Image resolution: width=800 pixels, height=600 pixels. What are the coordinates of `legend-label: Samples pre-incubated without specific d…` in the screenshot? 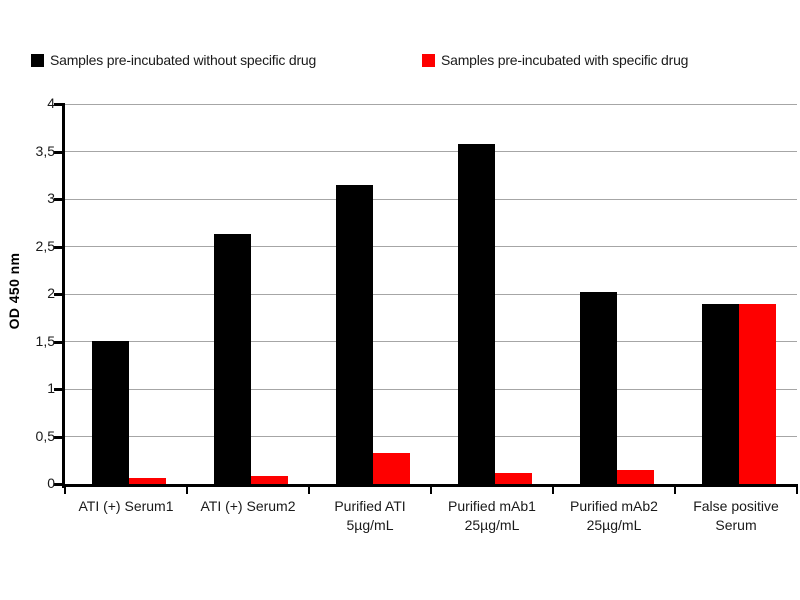 It's located at (183, 60).